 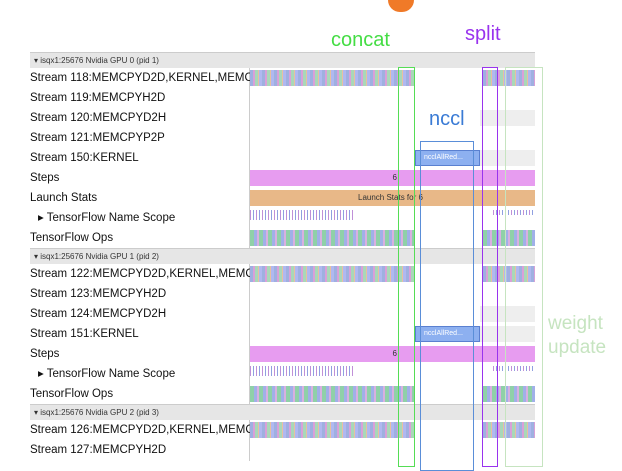 What do you see at coordinates (98, 450) in the screenshot?
I see `row-label: Stream 127:MEMCPYH2D` at bounding box center [98, 450].